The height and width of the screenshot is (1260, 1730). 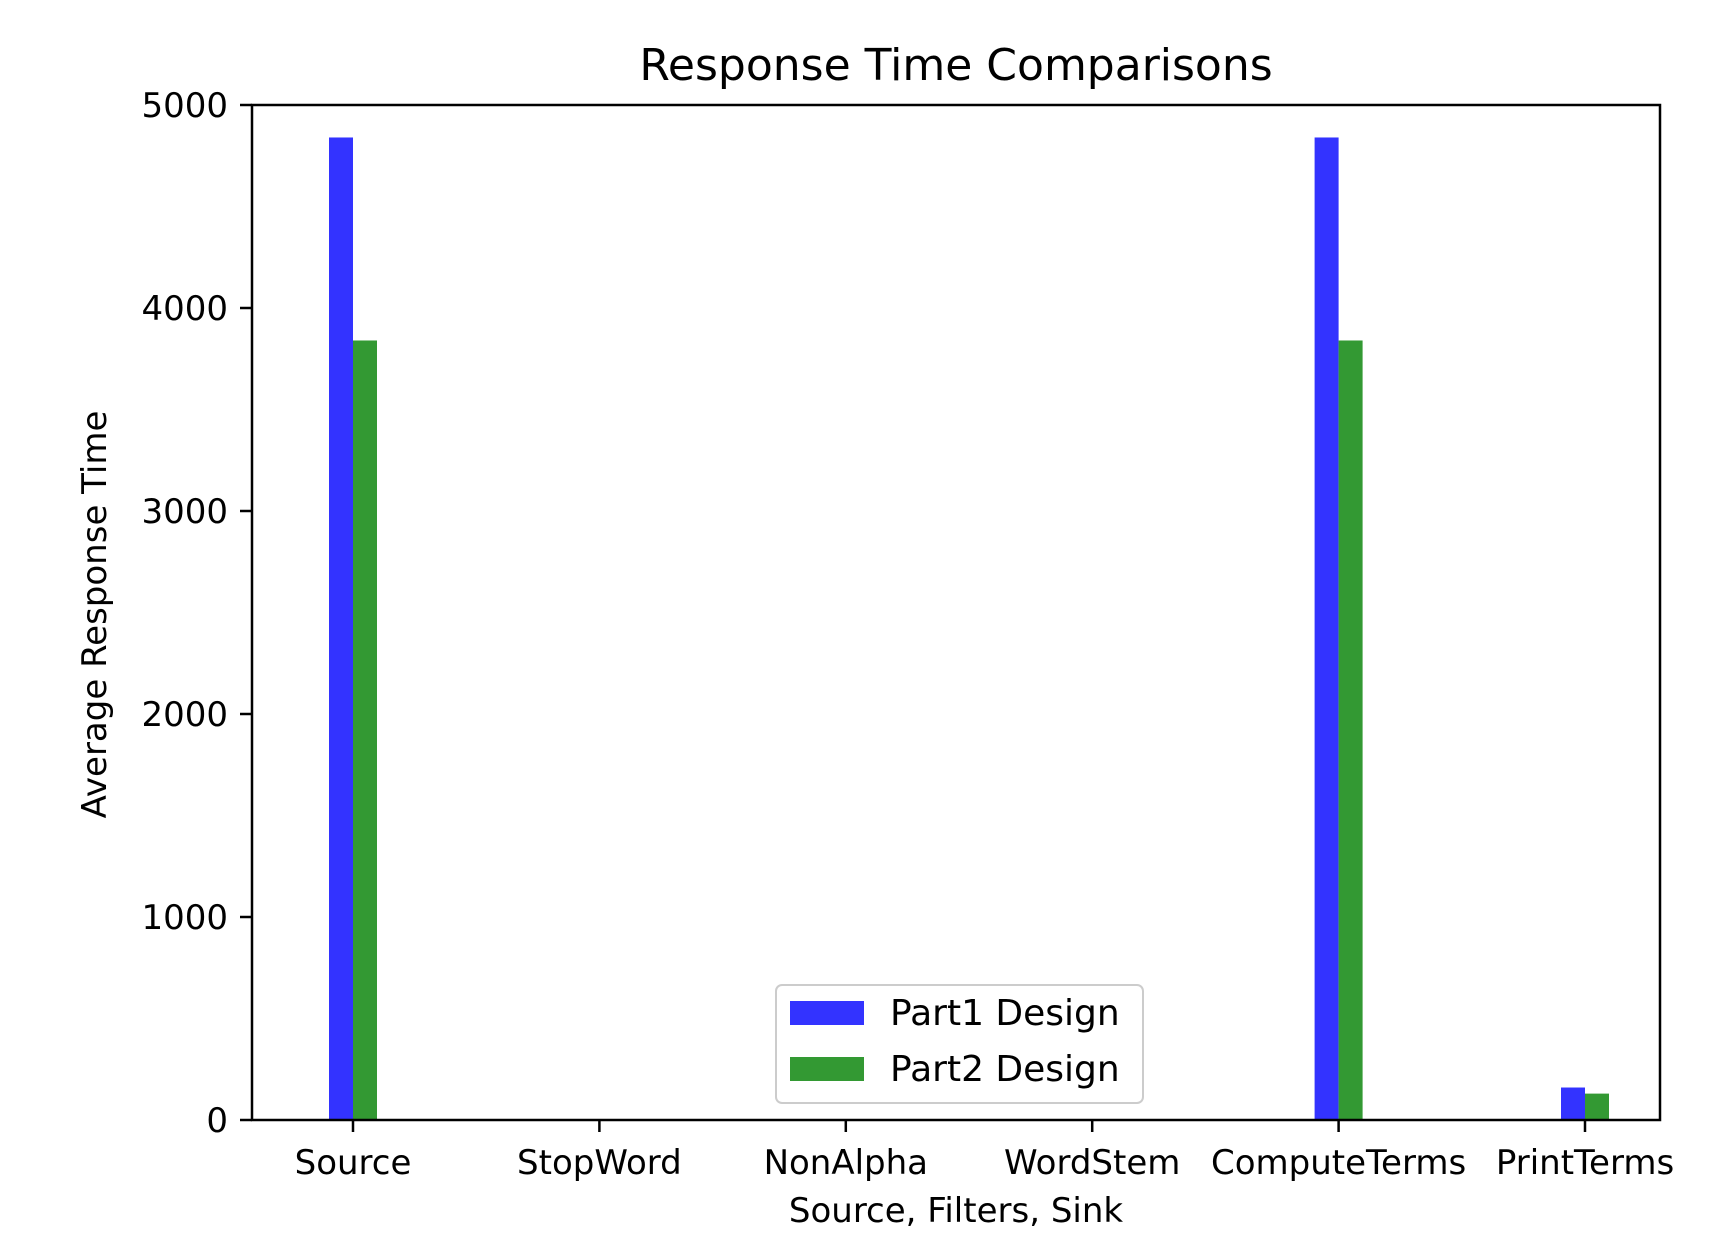 I want to click on legend-label: Part1 Design, so click(x=1005, y=1013).